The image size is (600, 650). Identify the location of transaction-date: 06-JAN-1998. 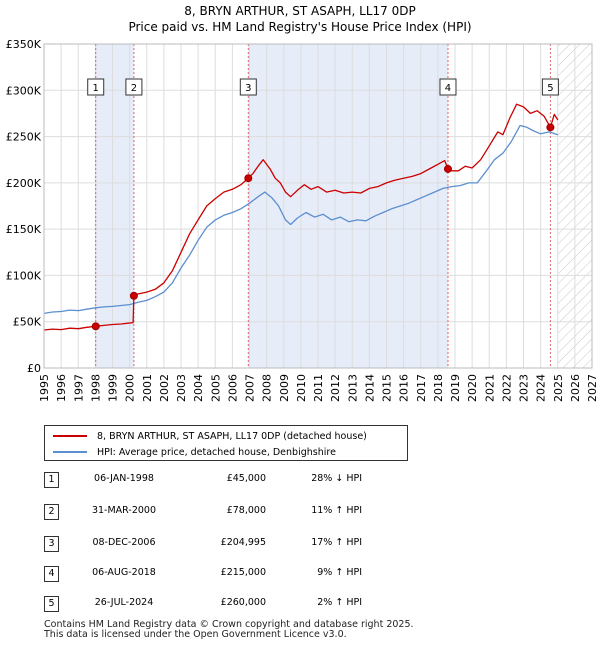
(124, 478).